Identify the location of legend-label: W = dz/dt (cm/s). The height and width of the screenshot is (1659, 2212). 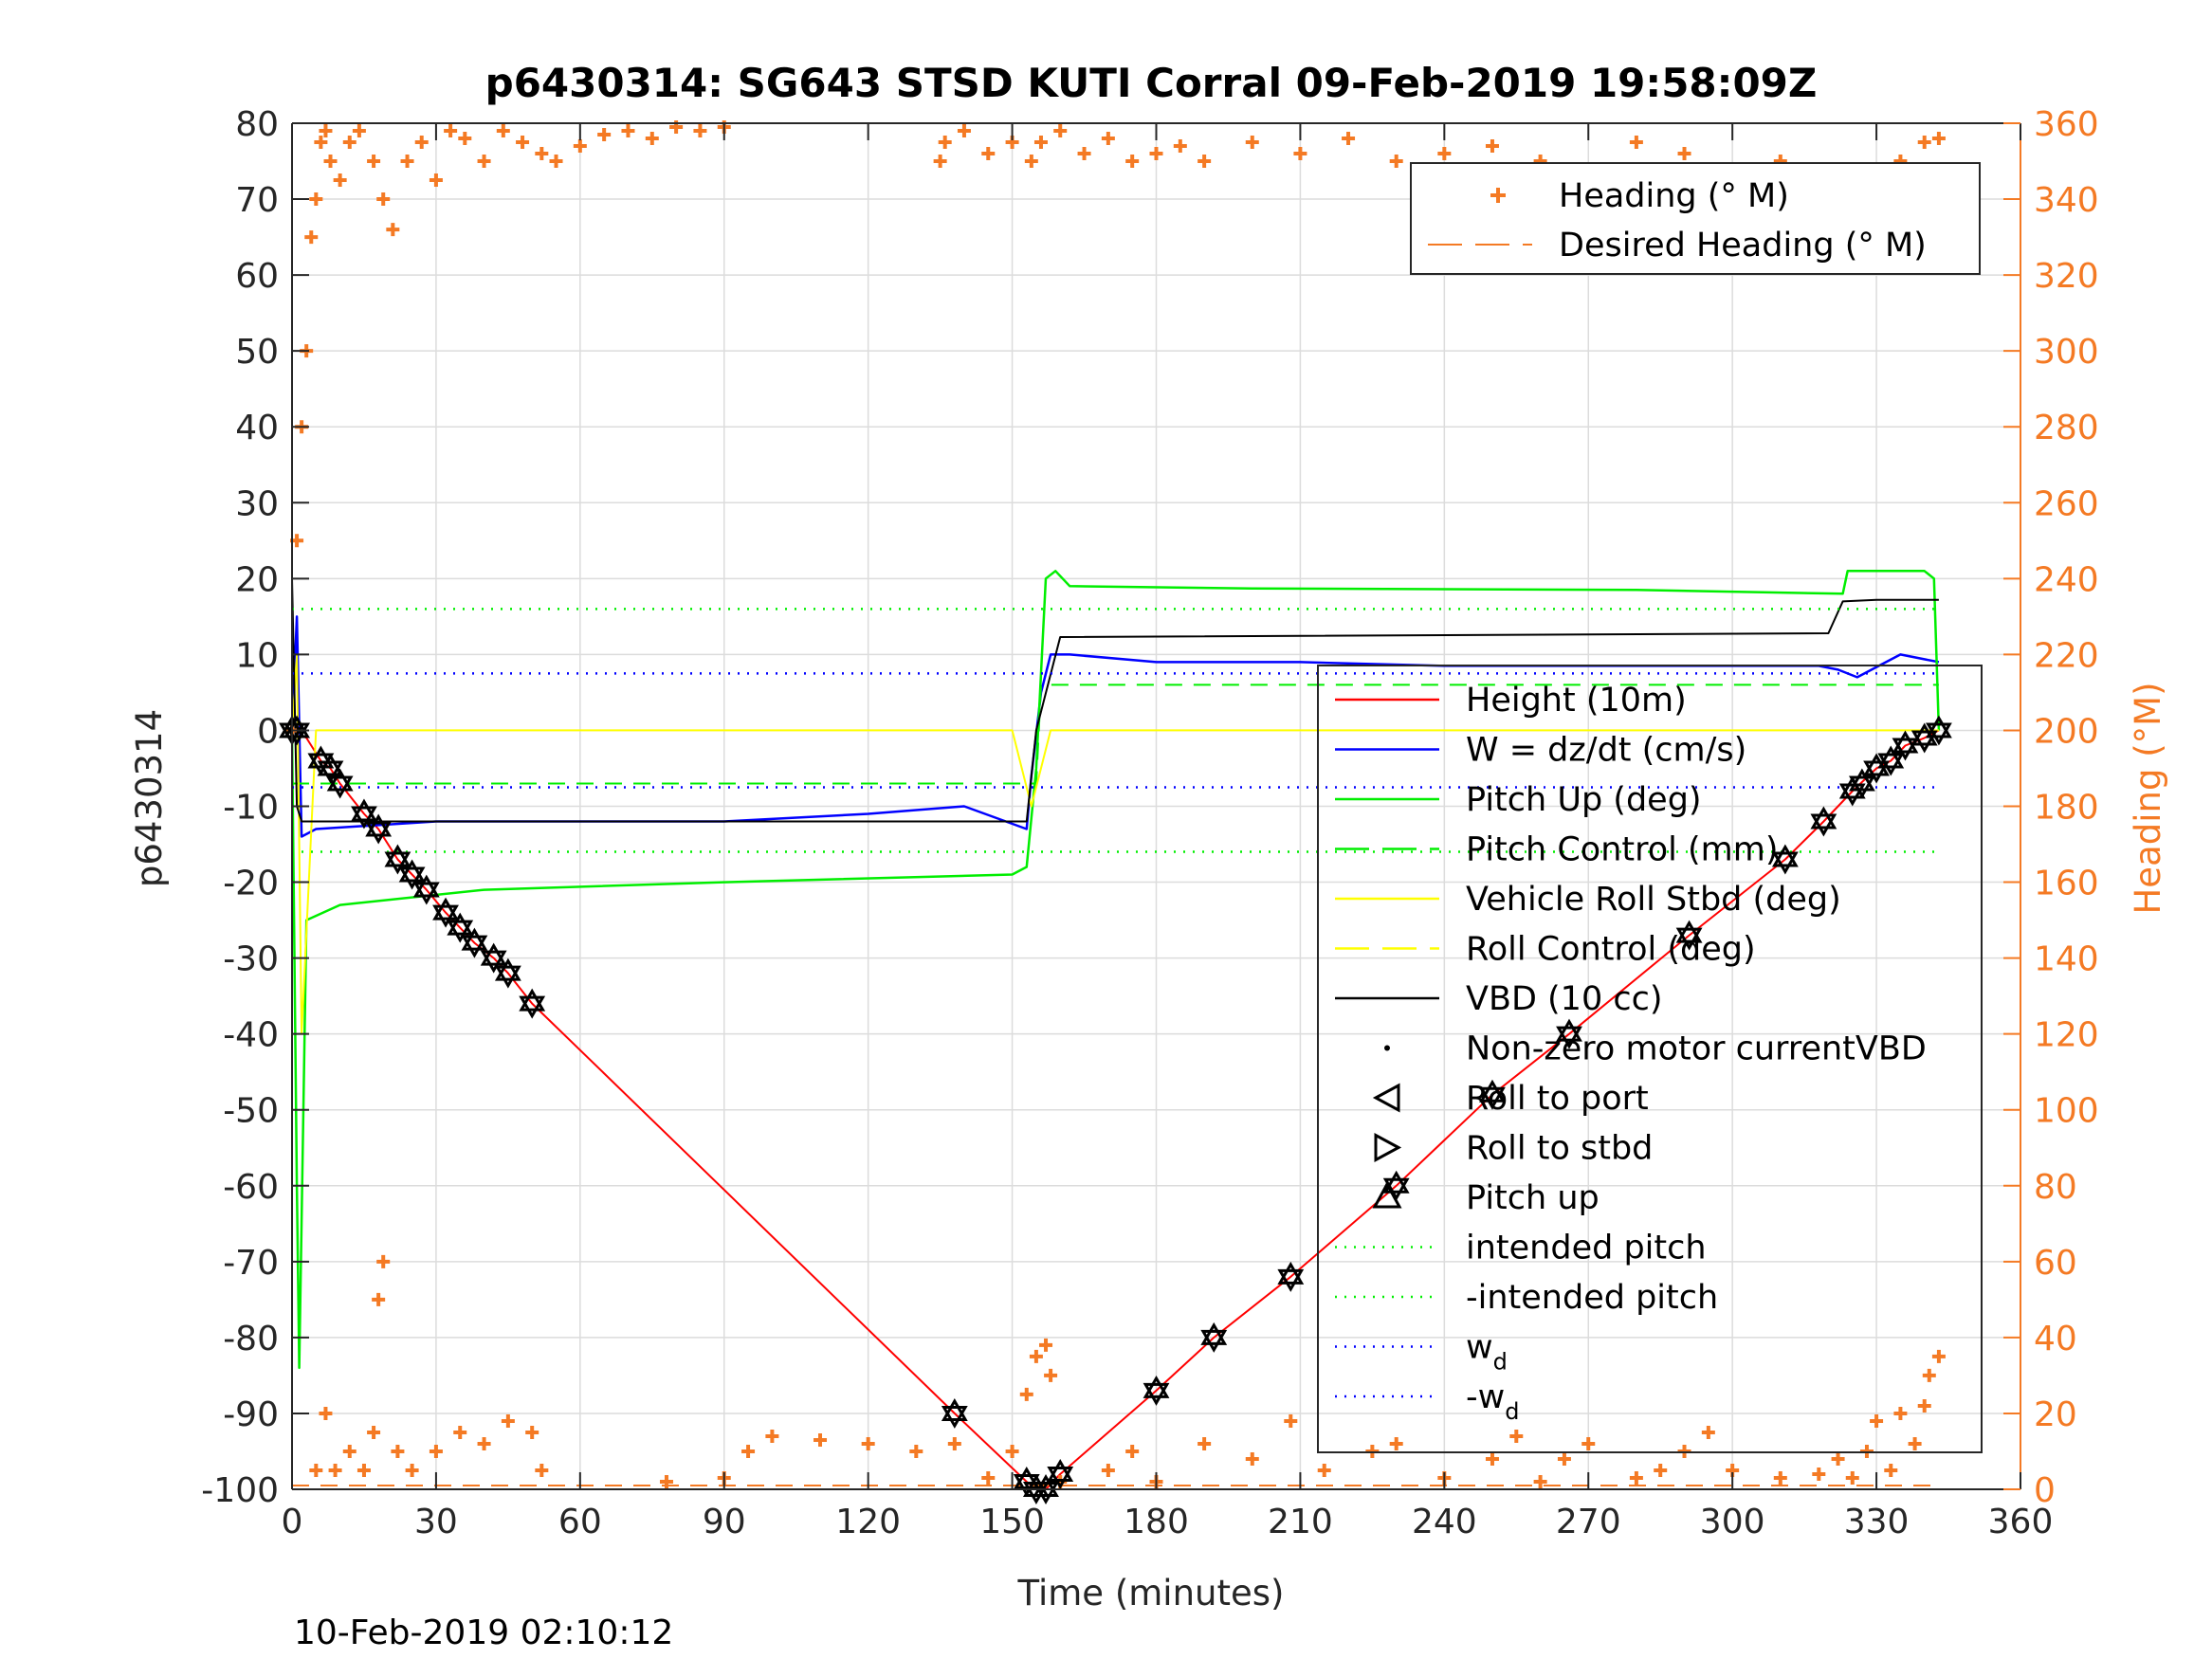
(1606, 751).